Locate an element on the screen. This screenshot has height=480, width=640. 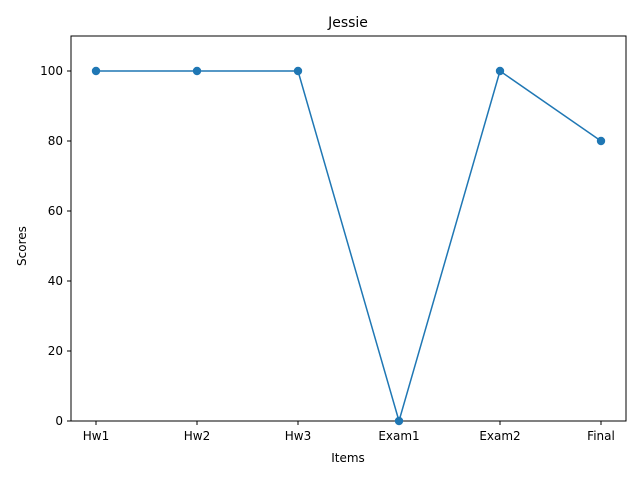
y-tick-label: 40 is located at coordinates (55, 281).